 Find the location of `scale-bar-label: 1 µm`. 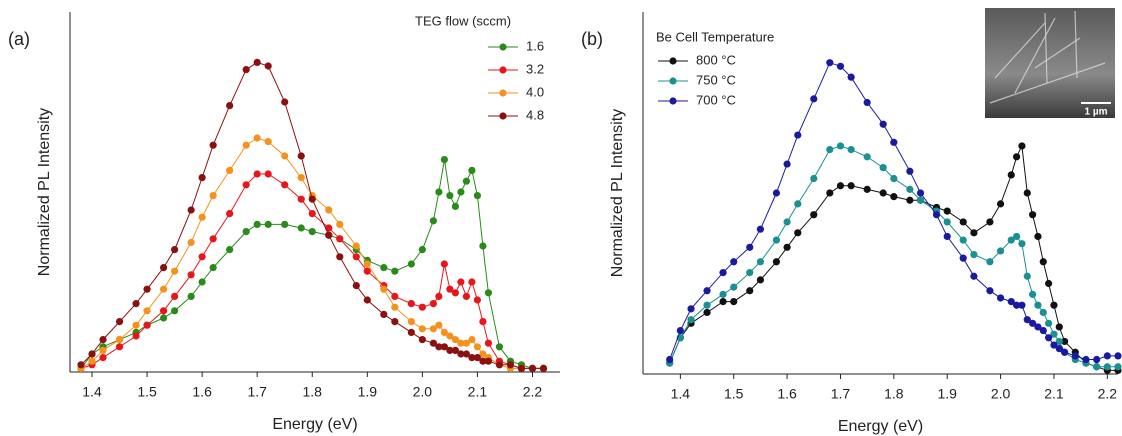

scale-bar-label: 1 µm is located at coordinates (1096, 112).